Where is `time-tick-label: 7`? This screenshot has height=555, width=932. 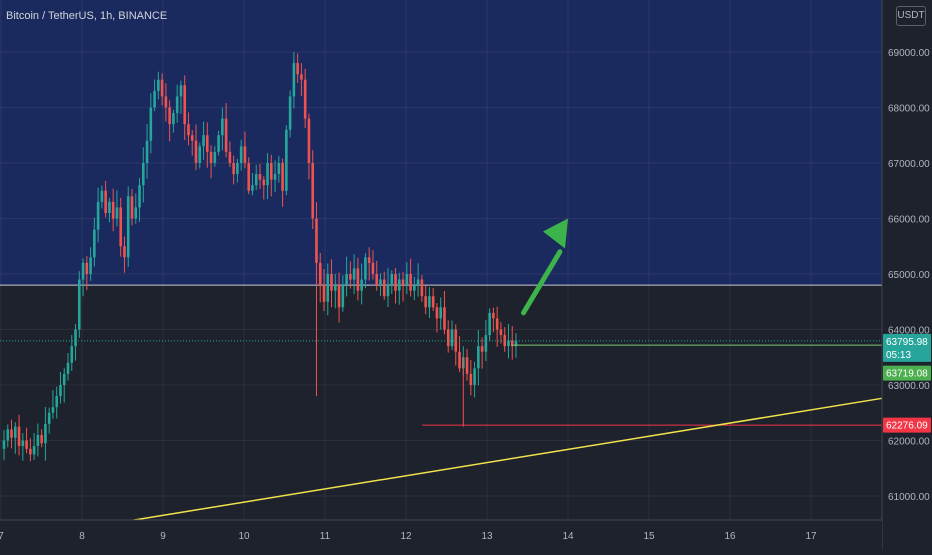 time-tick-label: 7 is located at coordinates (2, 536).